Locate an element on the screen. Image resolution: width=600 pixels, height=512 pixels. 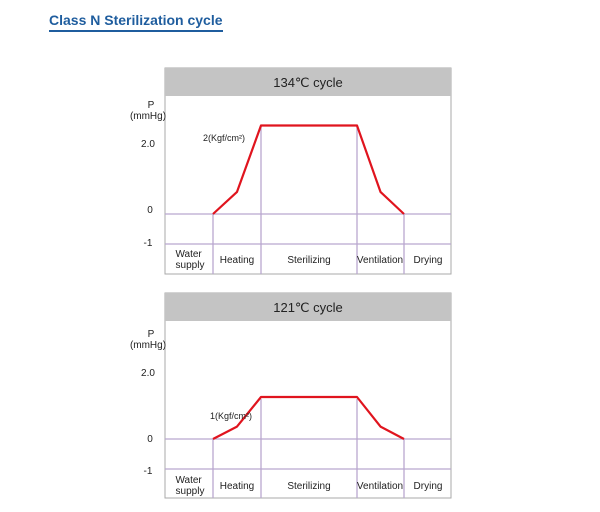
page-title: Class N Sterilization cycle is located at coordinates (136, 22).